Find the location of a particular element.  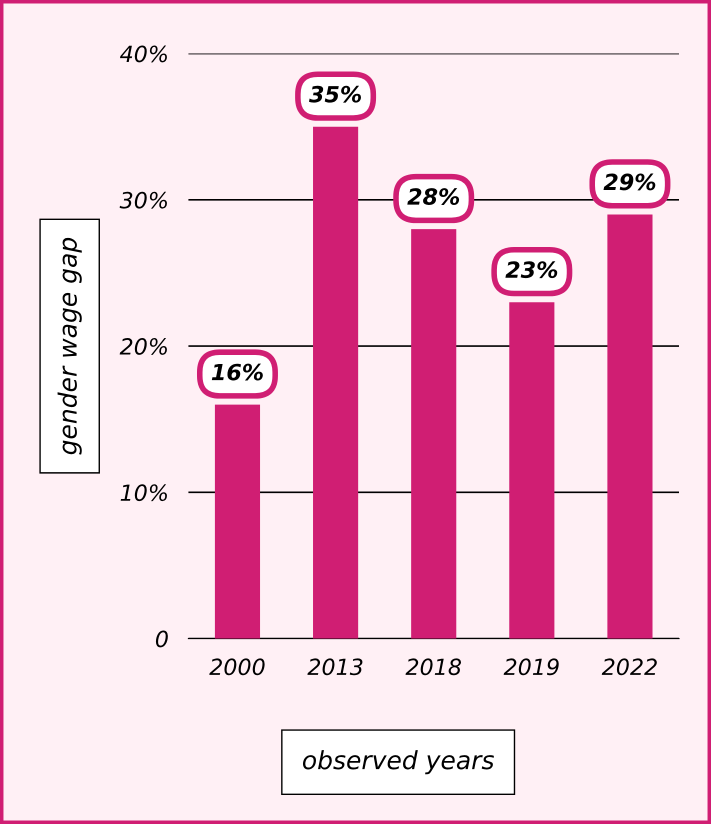

x-tick-label: 2013 is located at coordinates (334, 667).